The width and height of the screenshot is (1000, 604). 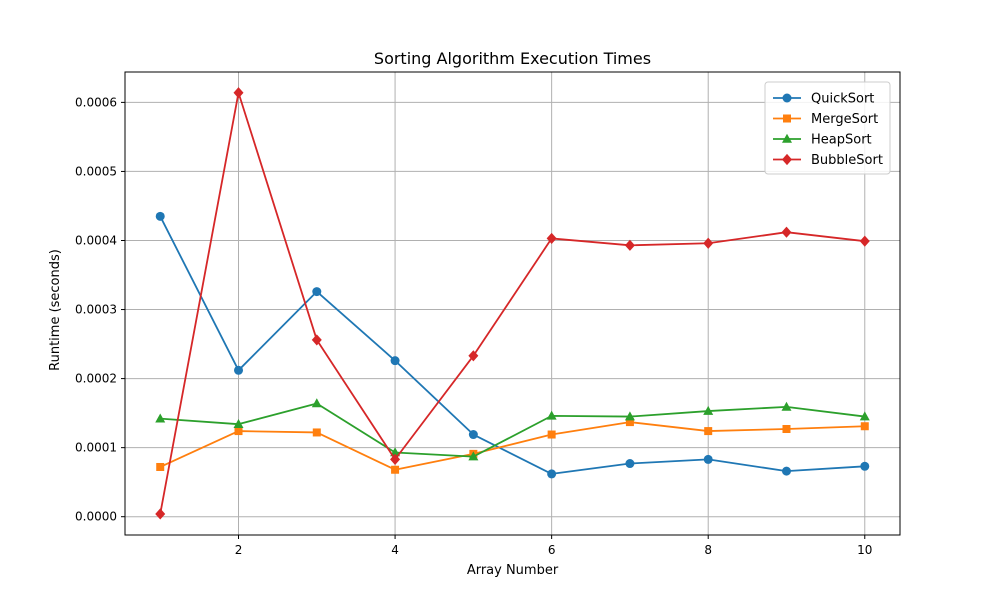 What do you see at coordinates (513, 570) in the screenshot?
I see `x-axis-label: Array Number` at bounding box center [513, 570].